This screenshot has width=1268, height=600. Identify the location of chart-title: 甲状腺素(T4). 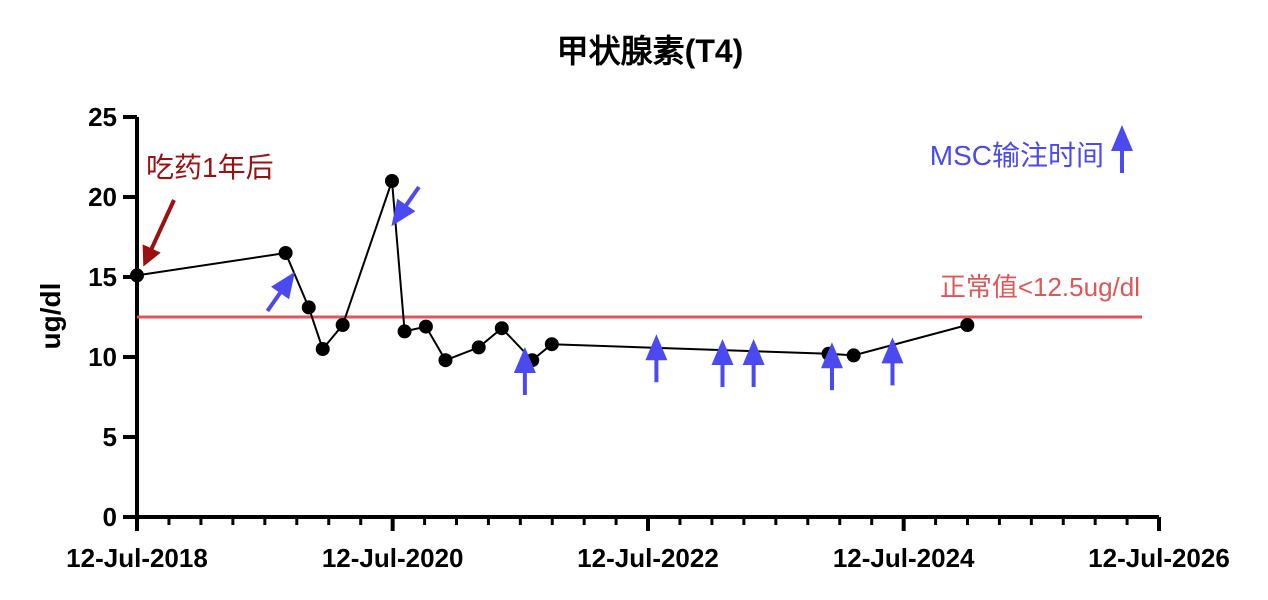
(650, 51).